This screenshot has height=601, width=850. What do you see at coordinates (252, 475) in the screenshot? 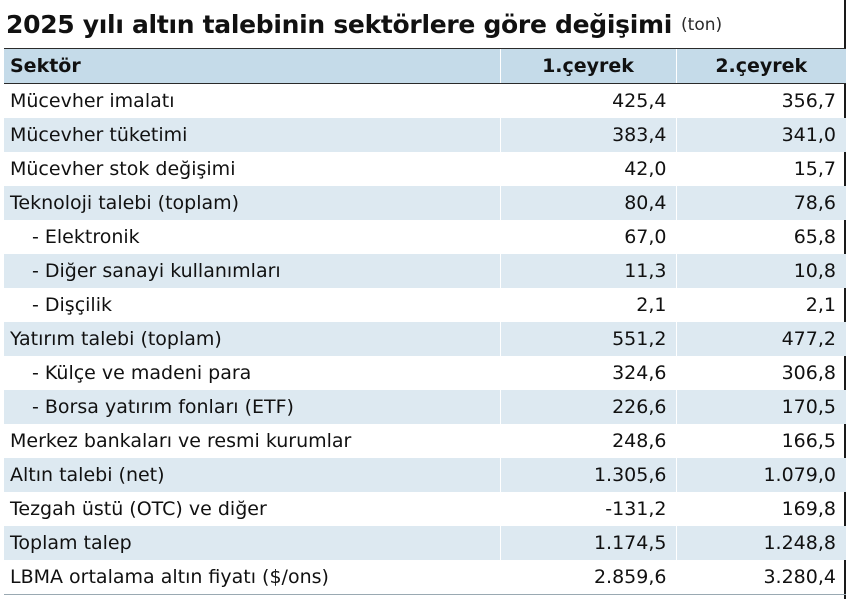
I see `row-sector: Altın talebi (net)` at bounding box center [252, 475].